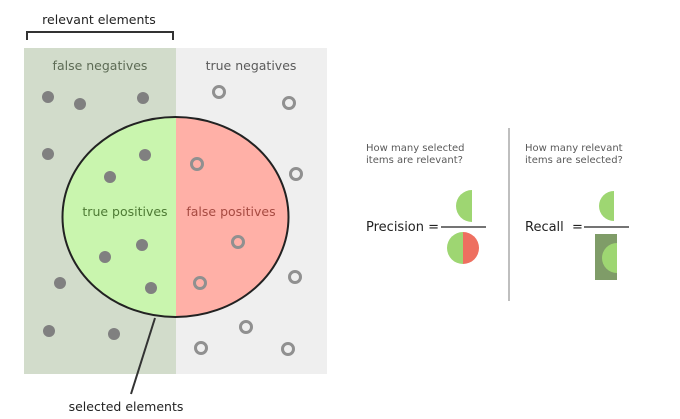 The height and width of the screenshot is (419, 680). What do you see at coordinates (554, 227) in the screenshot?
I see `recall-formula-label: Recall =` at bounding box center [554, 227].